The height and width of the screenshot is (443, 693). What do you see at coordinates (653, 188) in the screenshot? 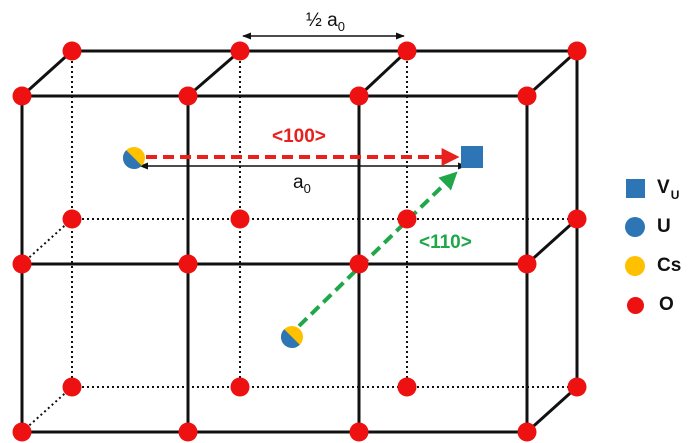
I see `legend-vacancy: VU` at bounding box center [653, 188].